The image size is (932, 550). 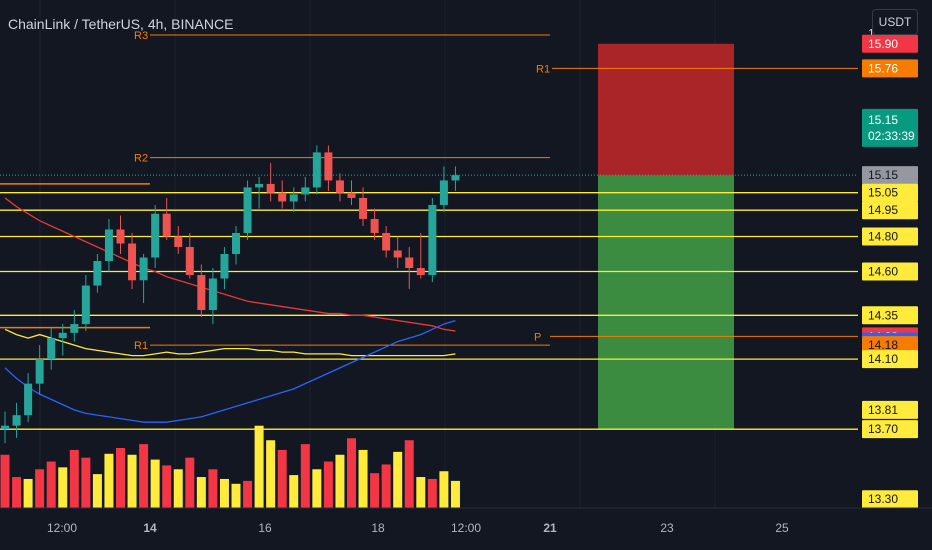 What do you see at coordinates (666, 109) in the screenshot?
I see `stop-loss-zone` at bounding box center [666, 109].